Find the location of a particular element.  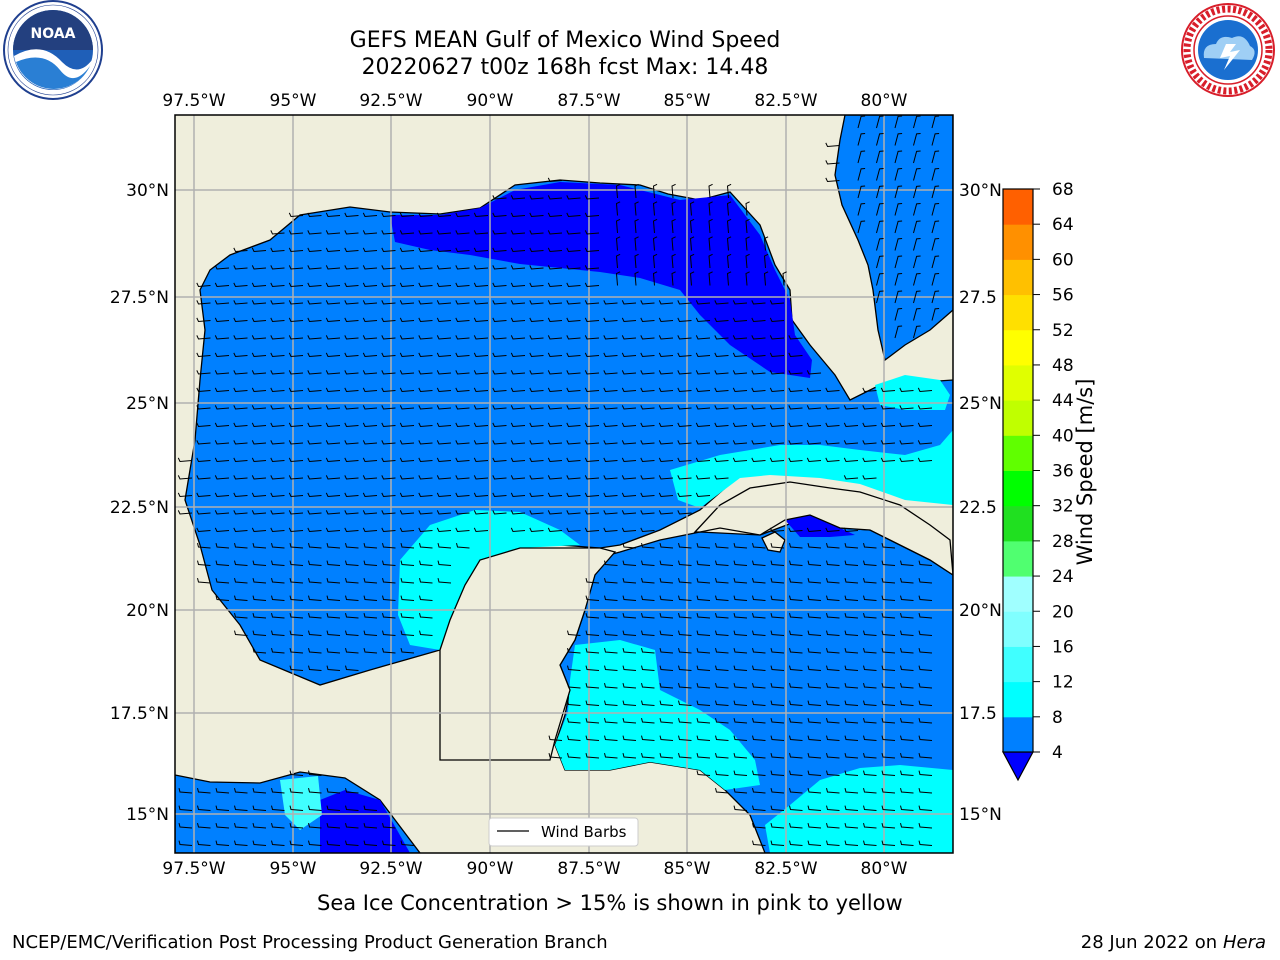

colorbar-tick-label: 36 is located at coordinates (1063, 472).